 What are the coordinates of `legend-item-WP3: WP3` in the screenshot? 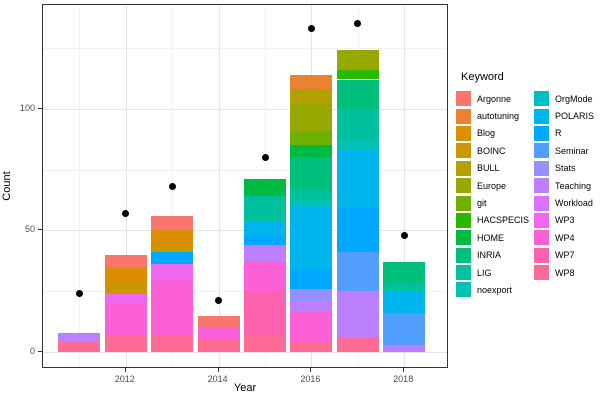 It's located at (564, 220).